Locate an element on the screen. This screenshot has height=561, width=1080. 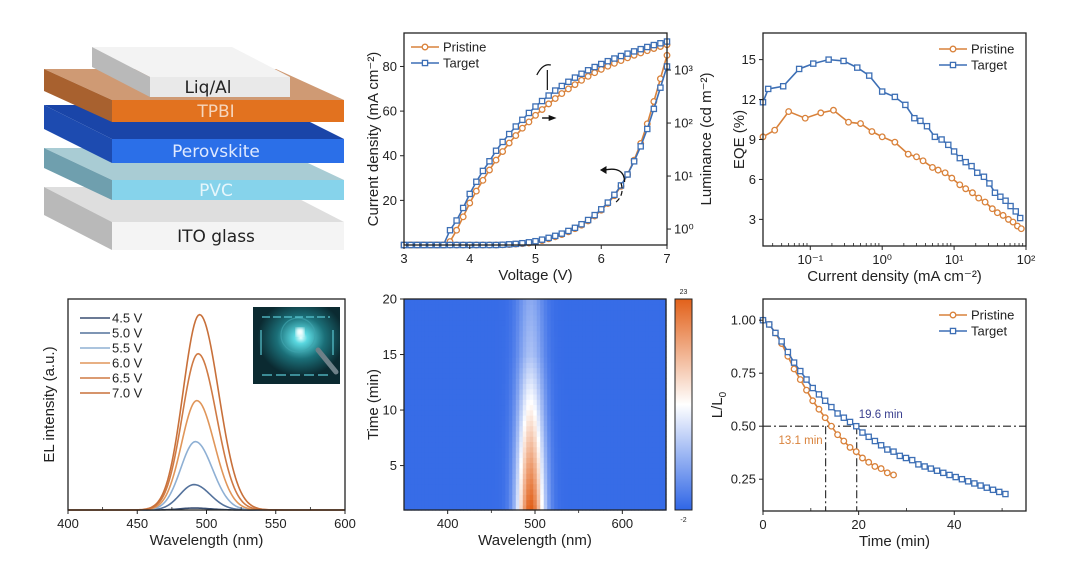
series-line is located at coordinates (536, 156).